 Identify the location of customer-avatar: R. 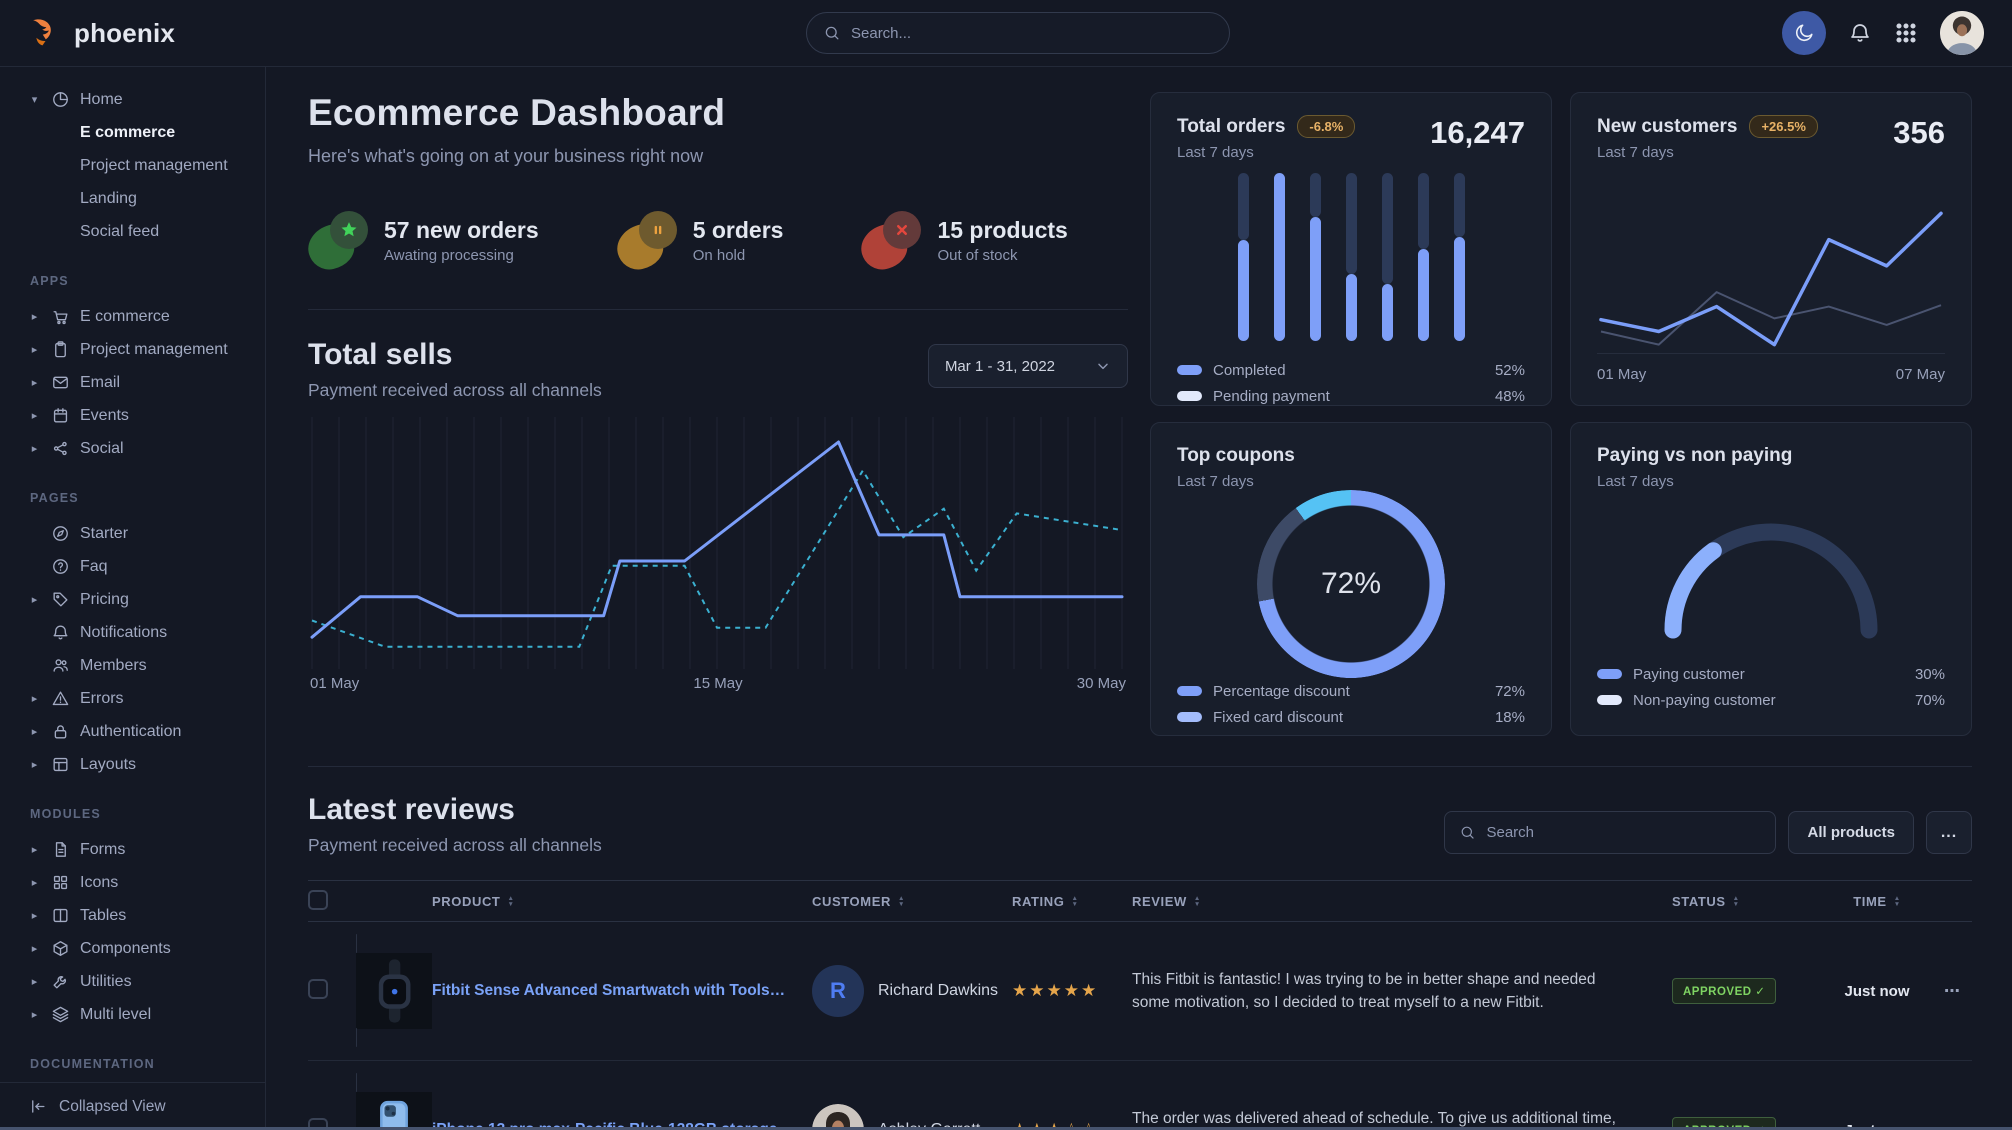
(838, 991).